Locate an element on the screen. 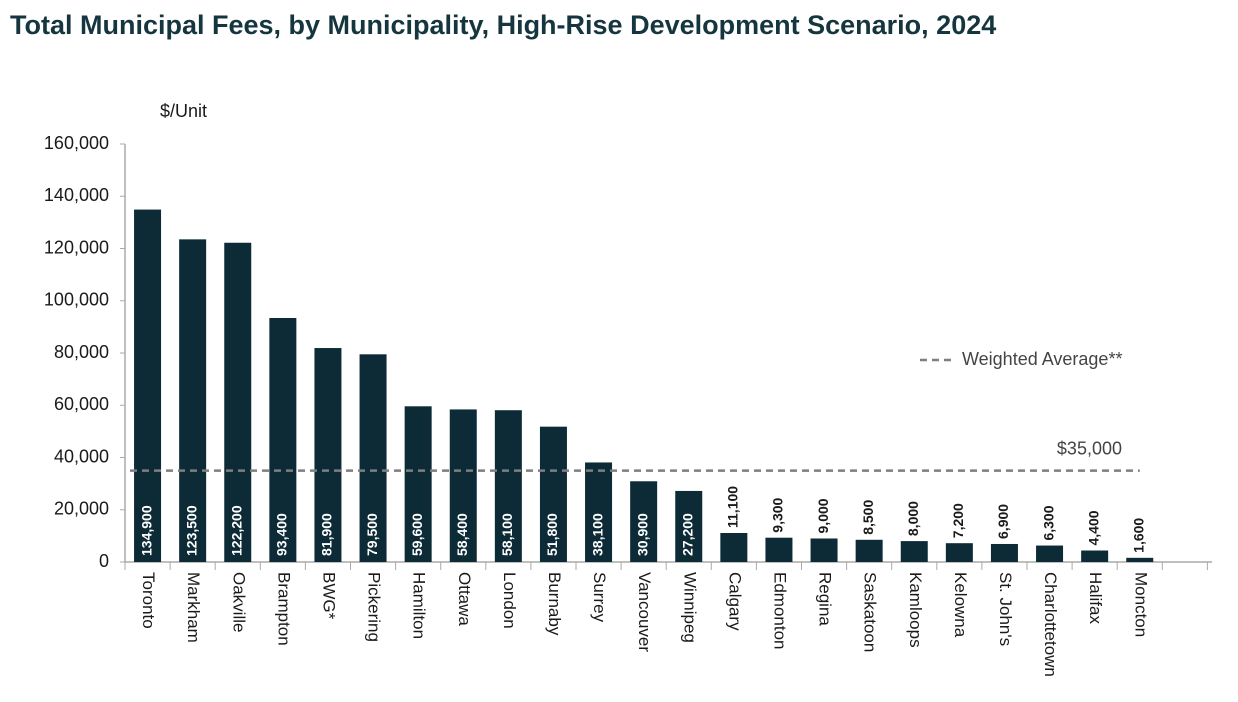 The image size is (1238, 702). y-tick-label: 80,000 is located at coordinates (81, 352).